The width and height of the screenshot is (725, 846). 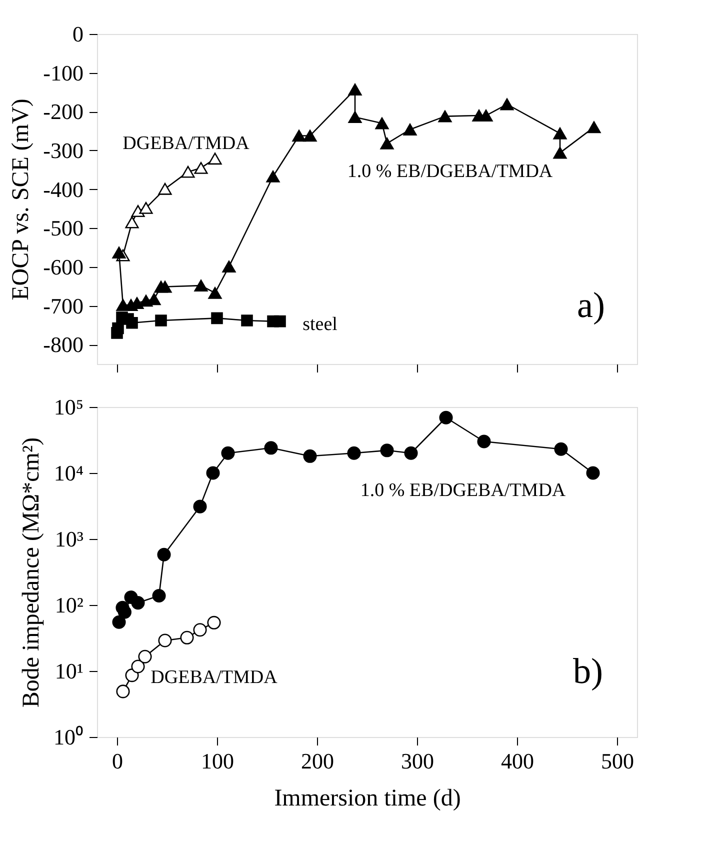 I want to click on y-tick-label: 10¹, so click(x=69, y=671).